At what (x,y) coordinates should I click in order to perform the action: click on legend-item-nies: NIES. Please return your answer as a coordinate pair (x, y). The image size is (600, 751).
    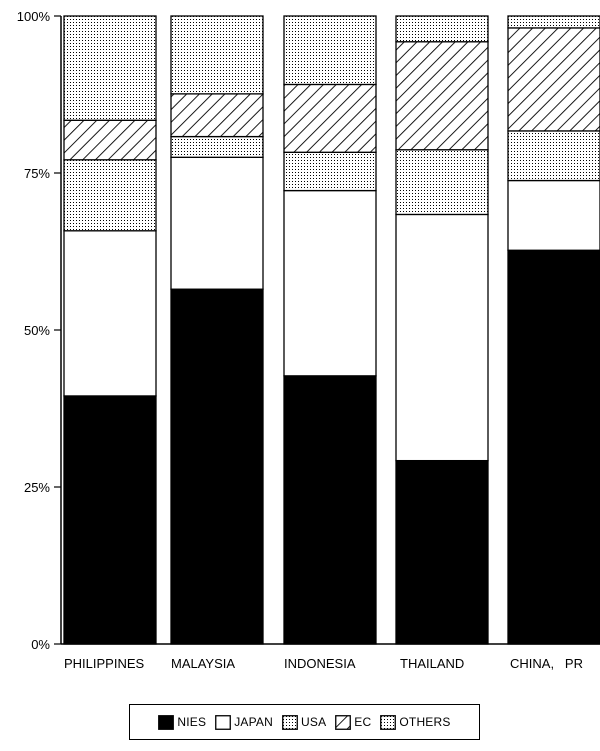
    Looking at the image, I should click on (182, 722).